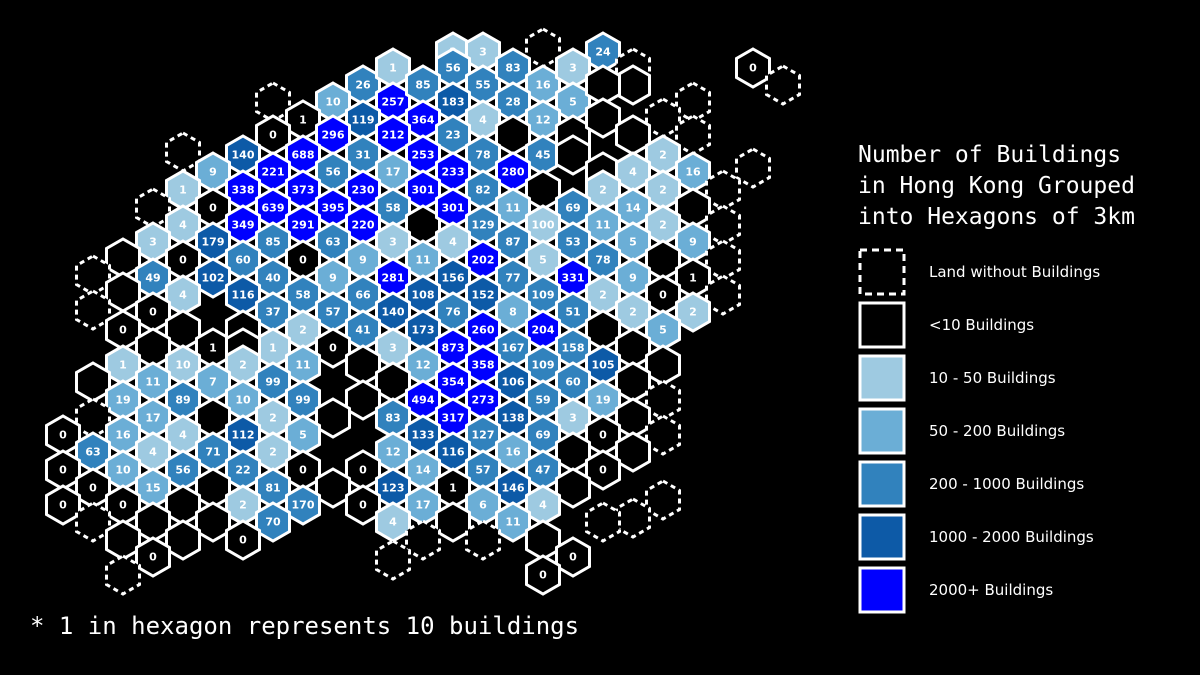  Describe the element at coordinates (957, 378) in the screenshot. I see `legend-item: 10 - 50 Buildings` at that location.